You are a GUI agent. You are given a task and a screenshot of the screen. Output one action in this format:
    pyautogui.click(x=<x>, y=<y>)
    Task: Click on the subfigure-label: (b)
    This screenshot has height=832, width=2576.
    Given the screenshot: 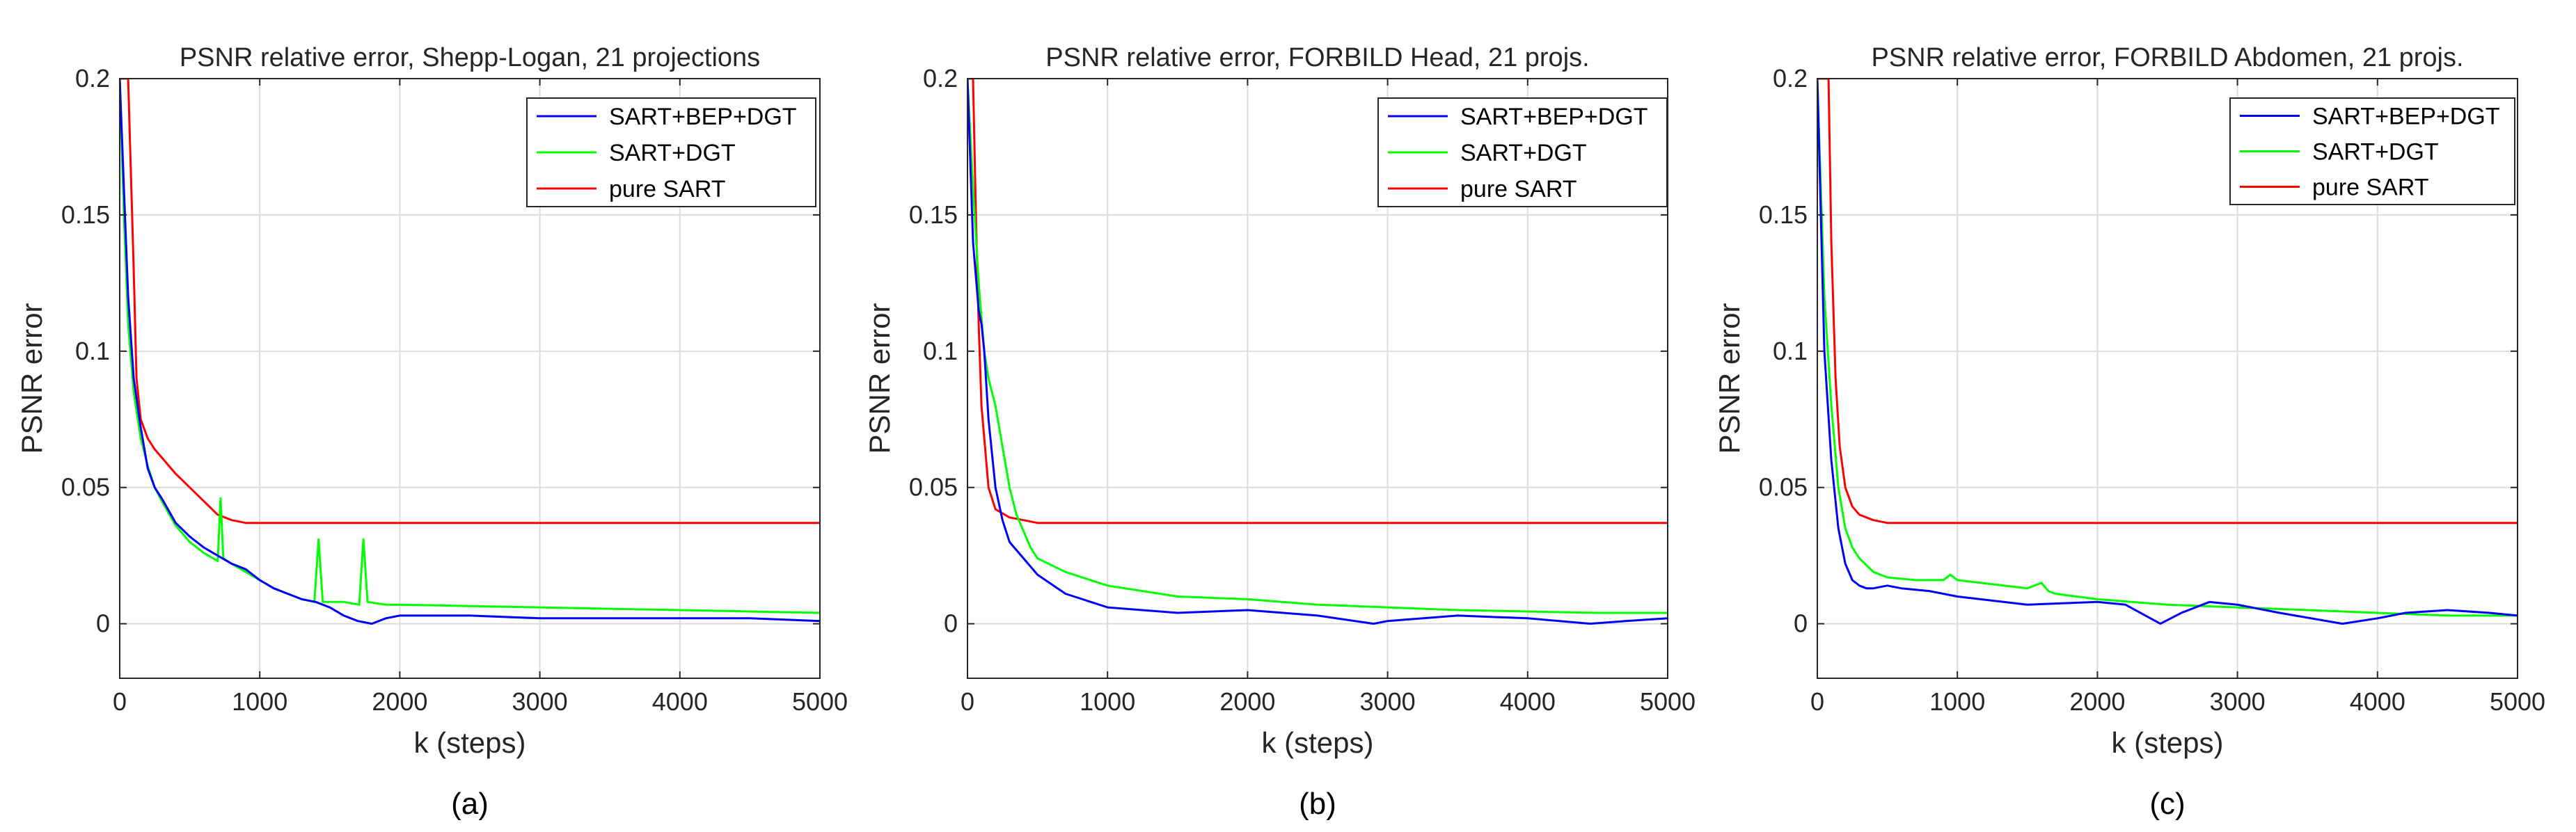 What is the action you would take?
    pyautogui.click(x=1317, y=804)
    